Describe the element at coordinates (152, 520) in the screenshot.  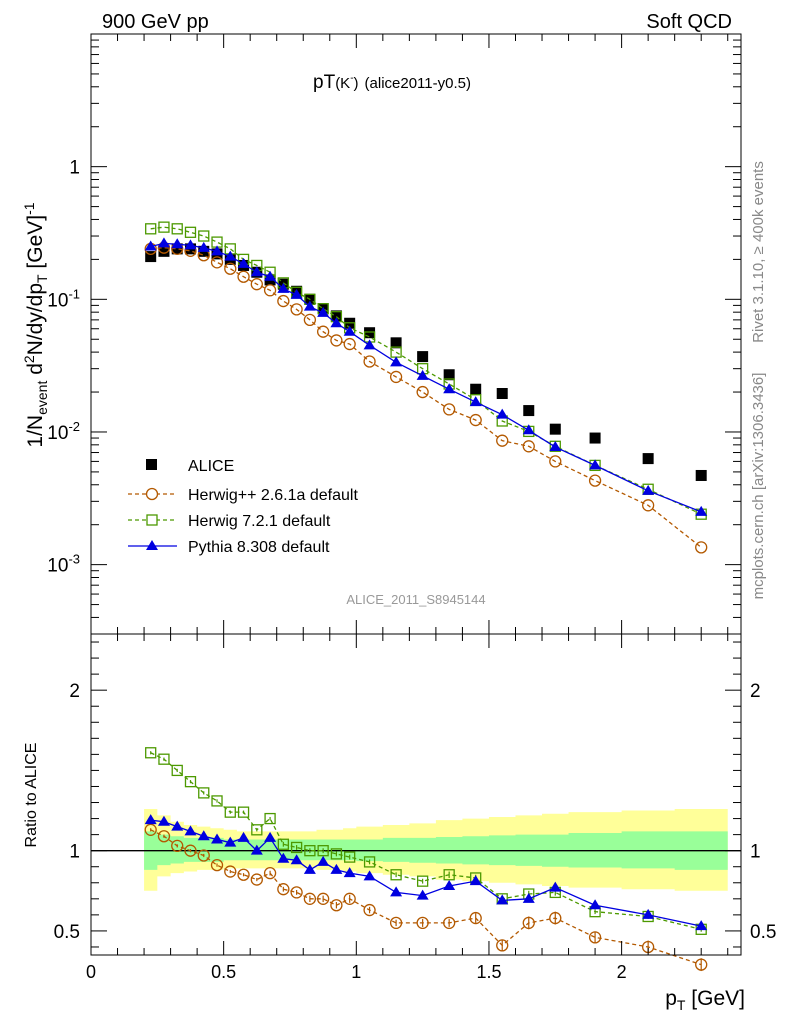
I see `legend-marker-herwig7` at that location.